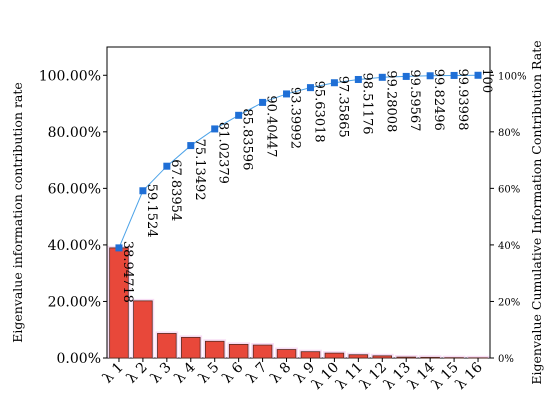 This screenshot has height=408, width=550. What do you see at coordinates (74, 133) in the screenshot?
I see `left-tick-label: 80.00%` at bounding box center [74, 133].